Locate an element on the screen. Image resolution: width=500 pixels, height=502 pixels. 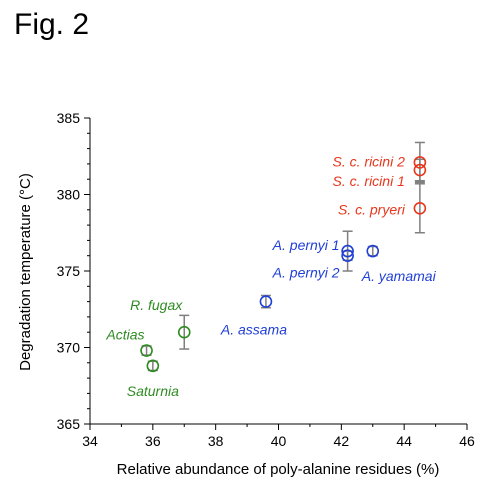
y-tick-label: 385 is located at coordinates (69, 118).